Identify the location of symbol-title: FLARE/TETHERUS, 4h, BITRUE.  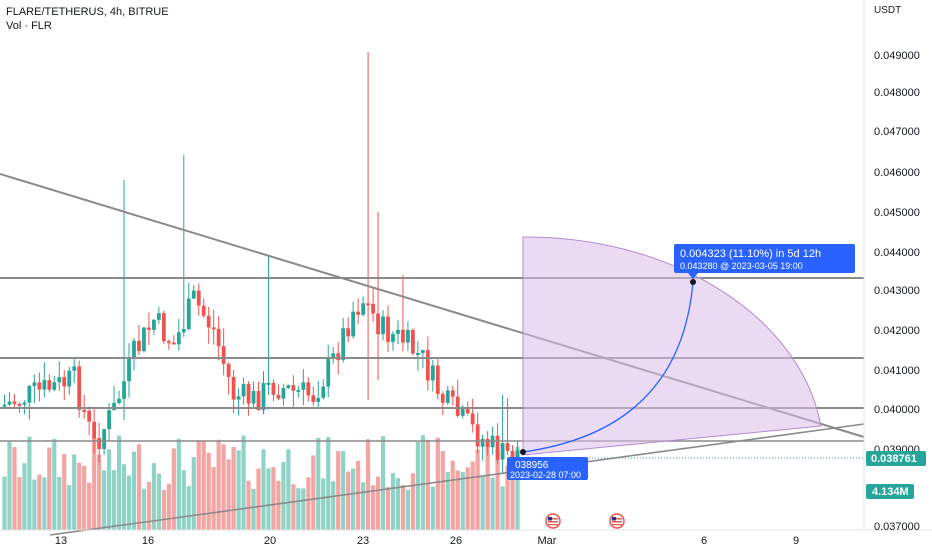
(87, 12).